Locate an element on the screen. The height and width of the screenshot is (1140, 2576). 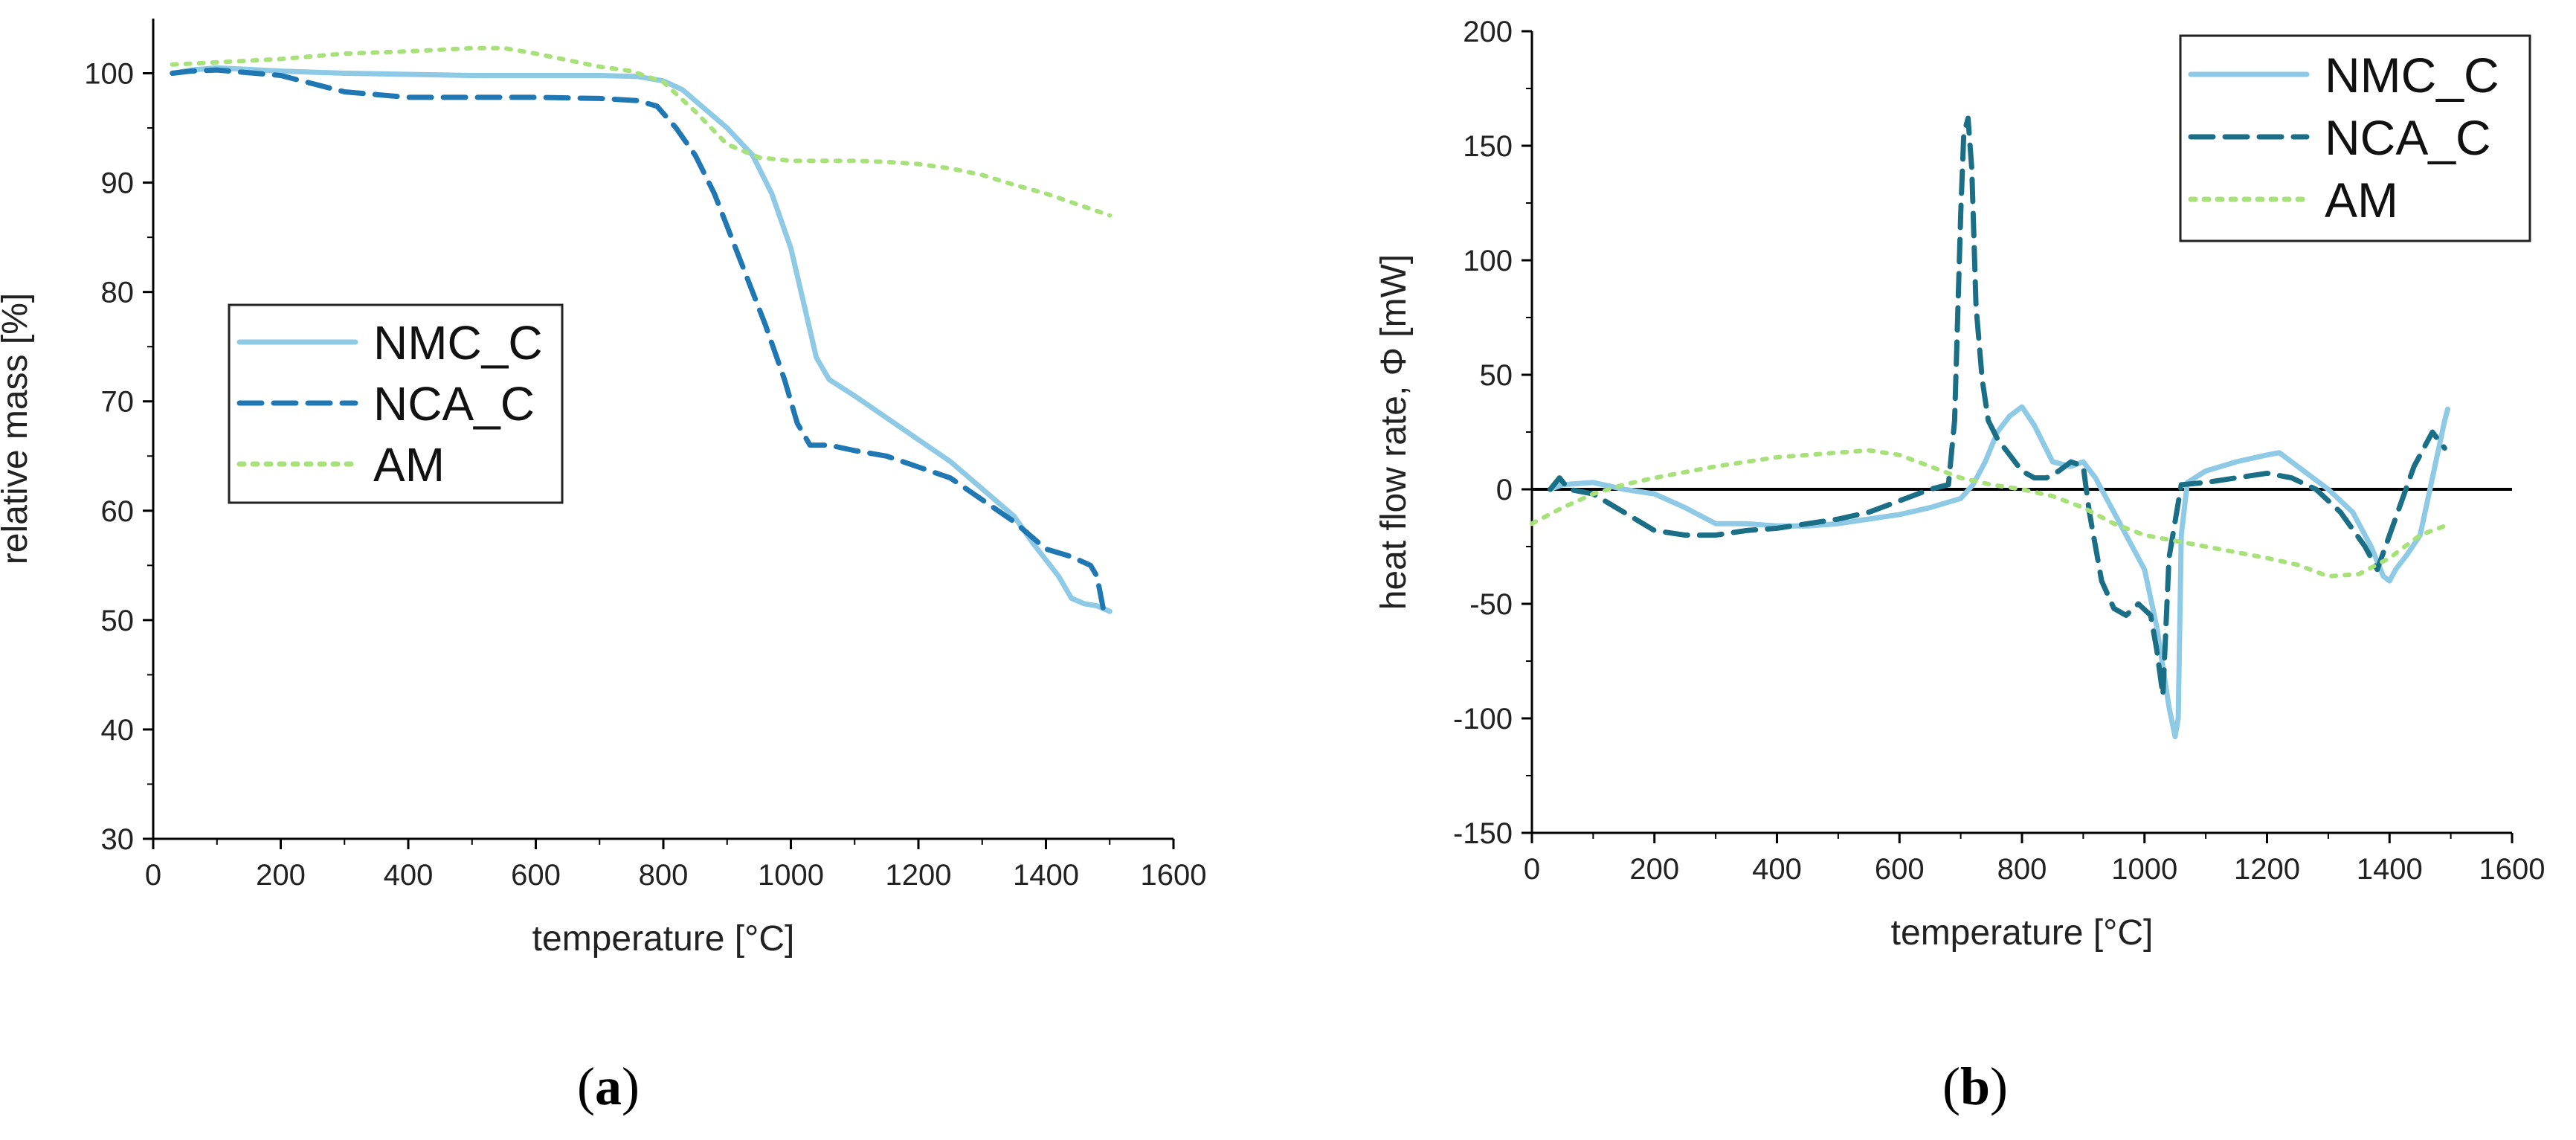
y-tick-label: -150 is located at coordinates (1483, 833).